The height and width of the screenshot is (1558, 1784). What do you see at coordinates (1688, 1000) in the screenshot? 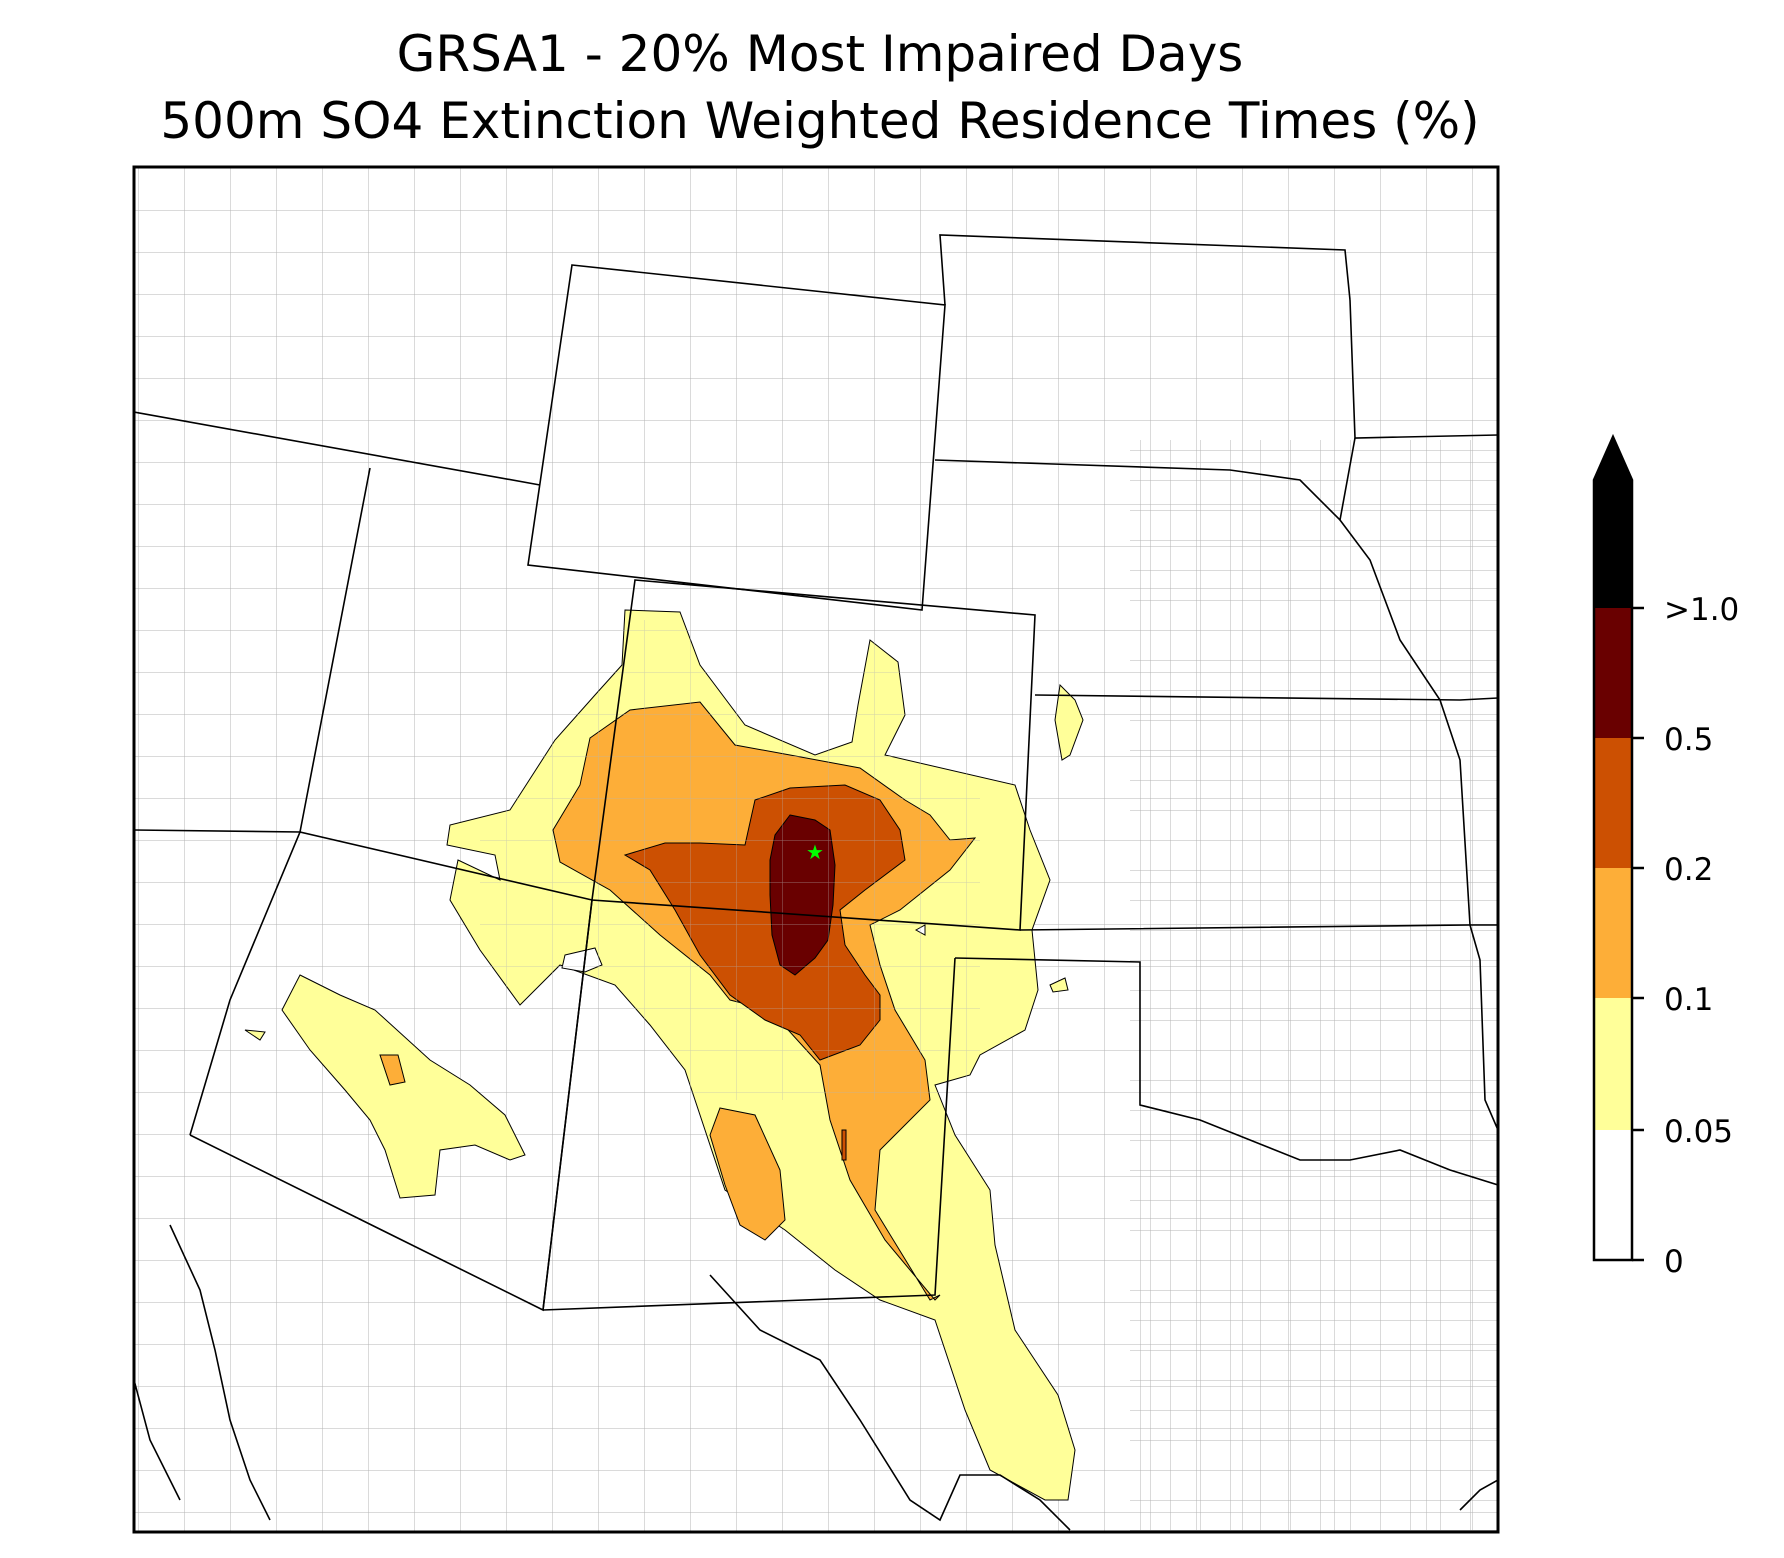
I see `colorbar-tick-label: 0.1` at bounding box center [1688, 1000].